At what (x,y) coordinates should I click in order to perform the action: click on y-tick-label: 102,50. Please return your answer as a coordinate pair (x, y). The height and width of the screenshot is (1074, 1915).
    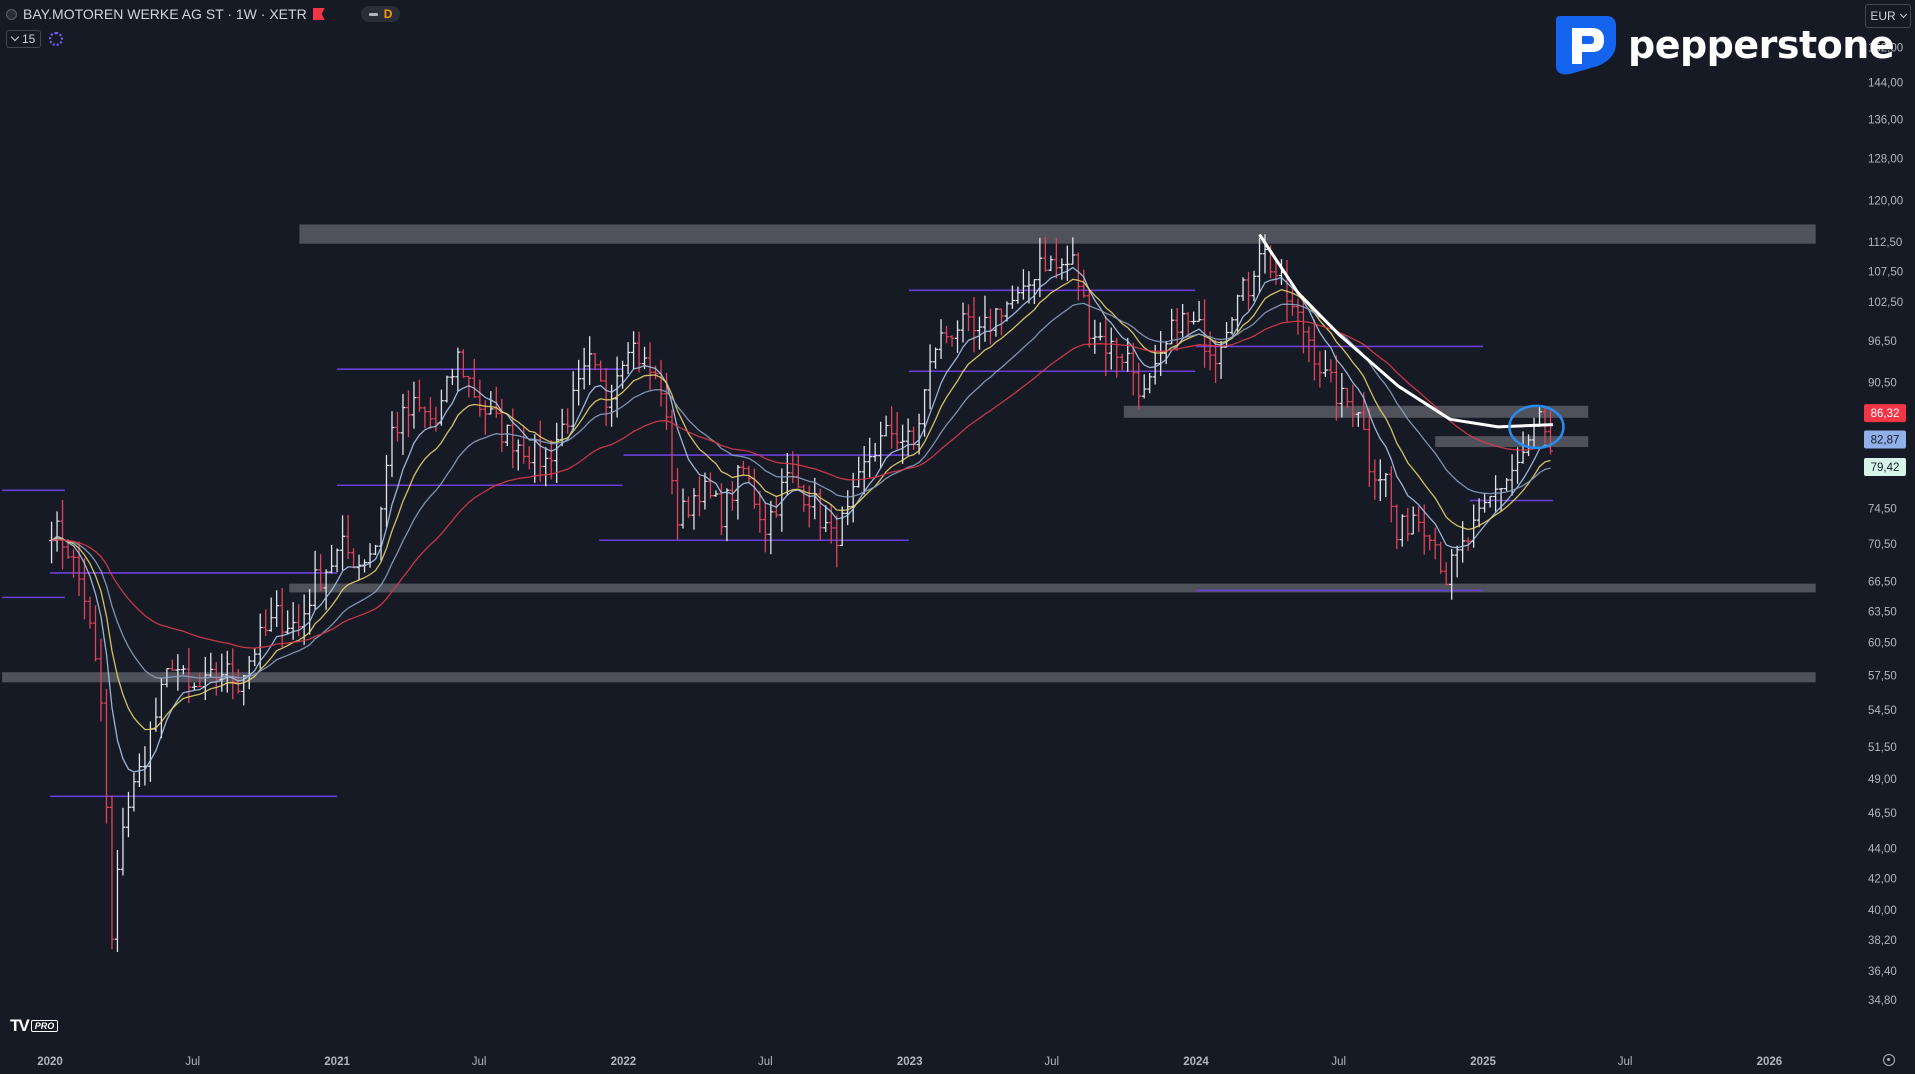
    Looking at the image, I should click on (1885, 303).